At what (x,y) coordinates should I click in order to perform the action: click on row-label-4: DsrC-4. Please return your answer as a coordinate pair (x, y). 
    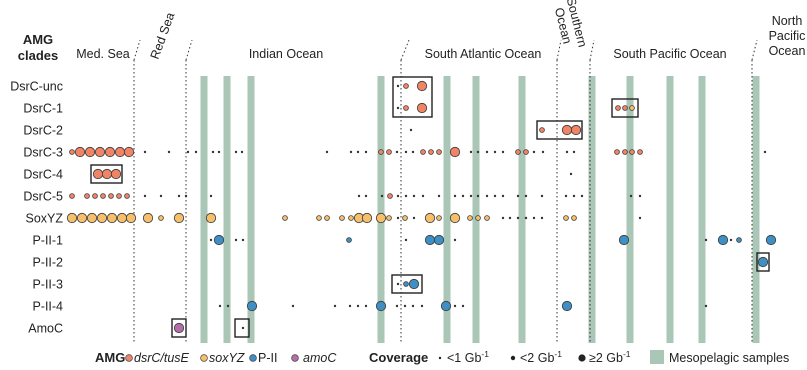
    Looking at the image, I should click on (43, 175).